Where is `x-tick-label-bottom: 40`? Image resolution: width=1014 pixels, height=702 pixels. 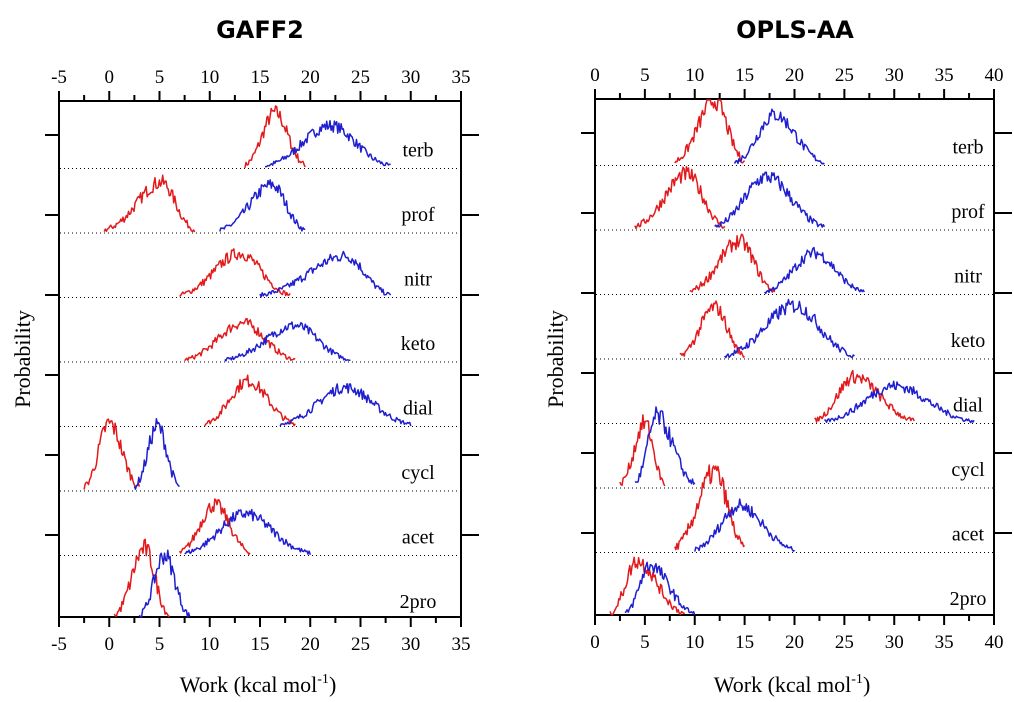 x-tick-label-bottom: 40 is located at coordinates (994, 642).